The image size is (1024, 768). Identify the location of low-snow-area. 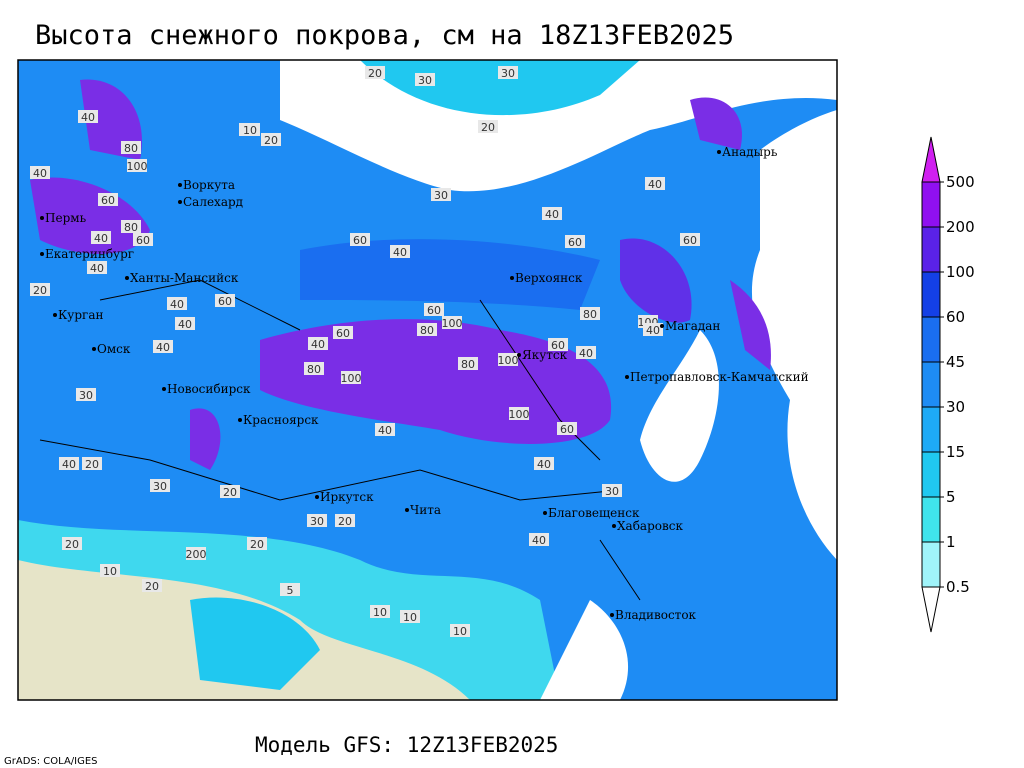
(255, 643).